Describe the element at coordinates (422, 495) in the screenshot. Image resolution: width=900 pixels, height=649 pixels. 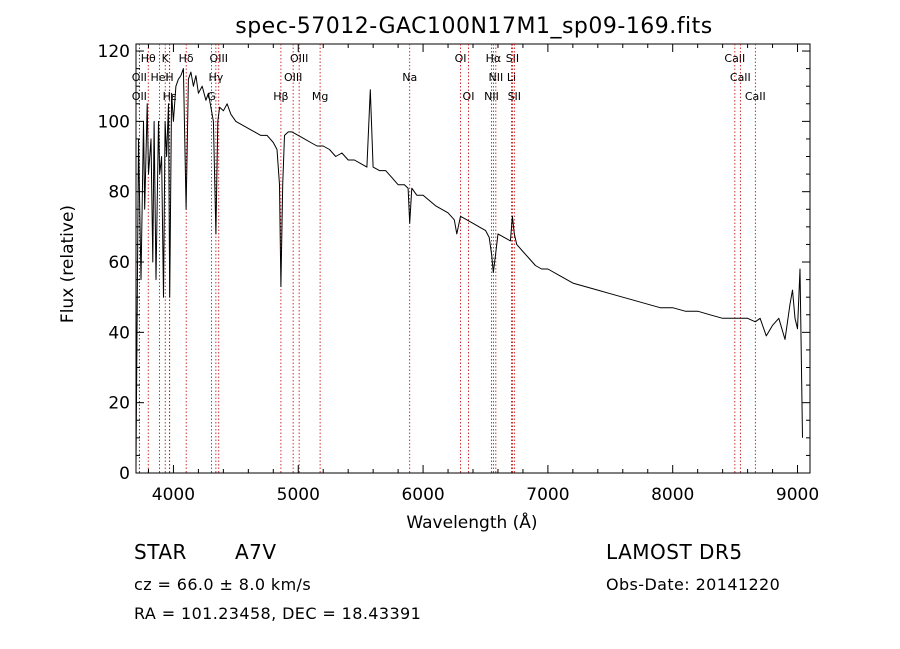
I see `x-tick-label: 6000` at that location.